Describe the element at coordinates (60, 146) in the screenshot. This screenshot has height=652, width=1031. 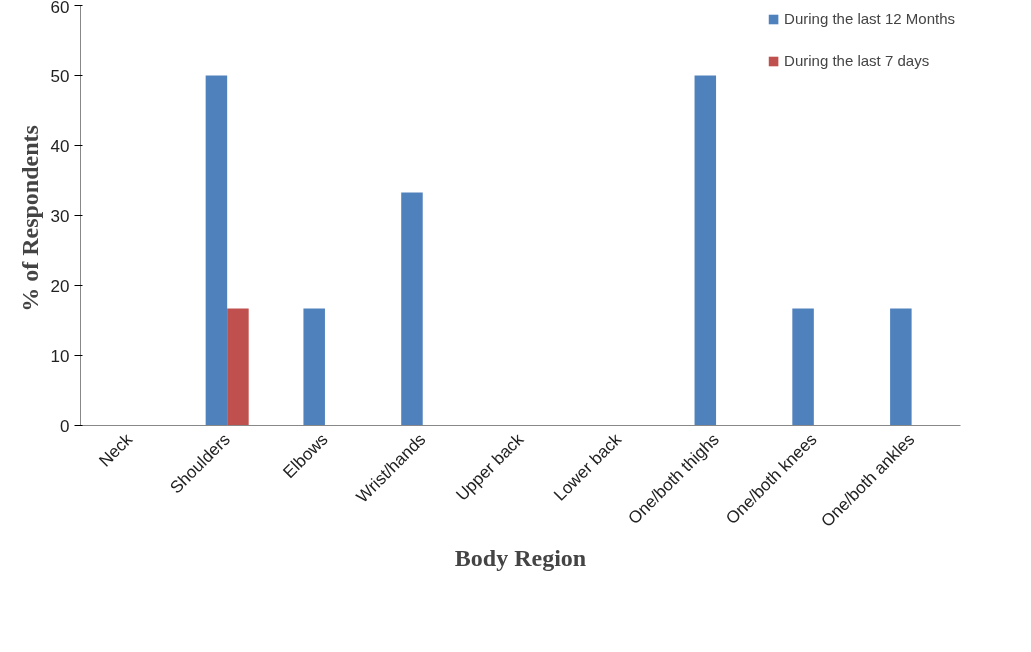
I see `y-tick-label: 40` at that location.